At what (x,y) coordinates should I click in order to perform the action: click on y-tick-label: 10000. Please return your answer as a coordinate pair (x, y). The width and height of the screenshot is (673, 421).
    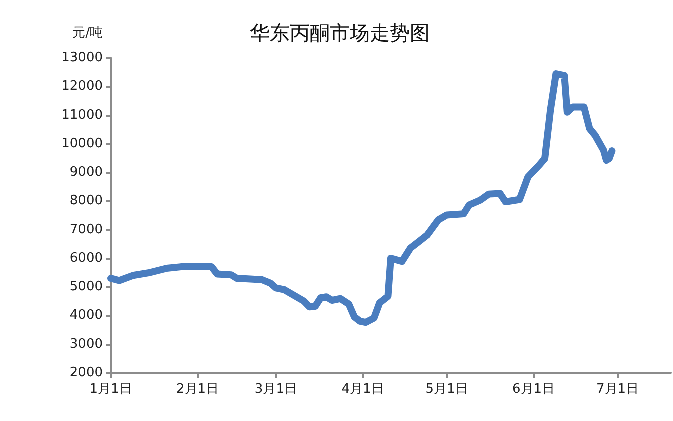
    Looking at the image, I should click on (82, 144).